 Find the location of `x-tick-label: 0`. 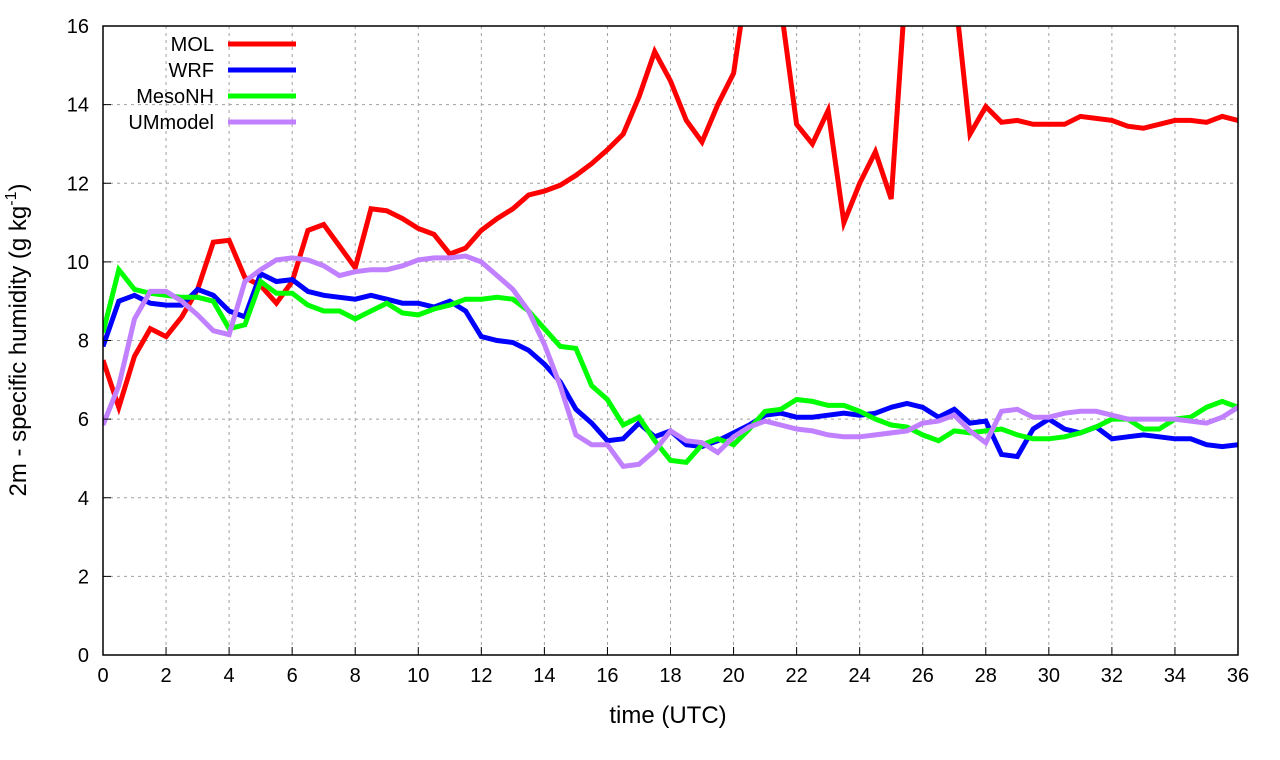

x-tick-label: 0 is located at coordinates (102, 676).